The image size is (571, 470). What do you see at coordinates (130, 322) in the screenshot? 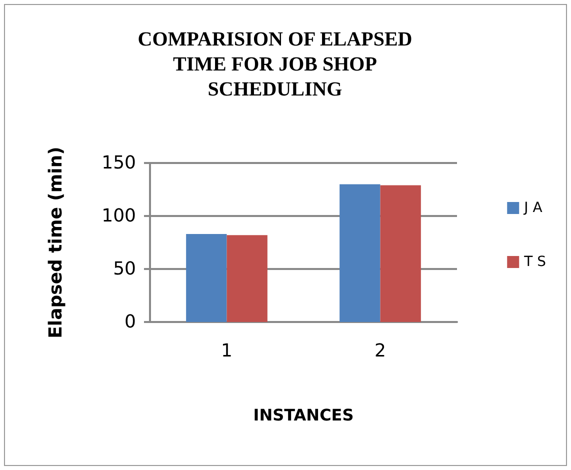
I see `y-tick-label: 0` at bounding box center [130, 322].